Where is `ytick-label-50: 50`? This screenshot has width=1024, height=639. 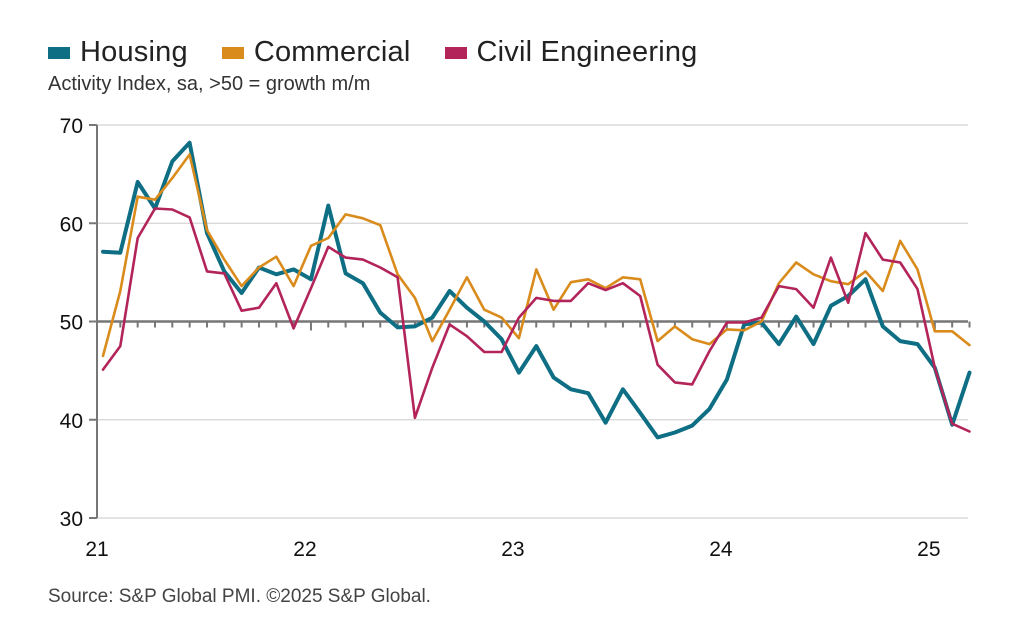 ytick-label-50: 50 is located at coordinates (71, 323).